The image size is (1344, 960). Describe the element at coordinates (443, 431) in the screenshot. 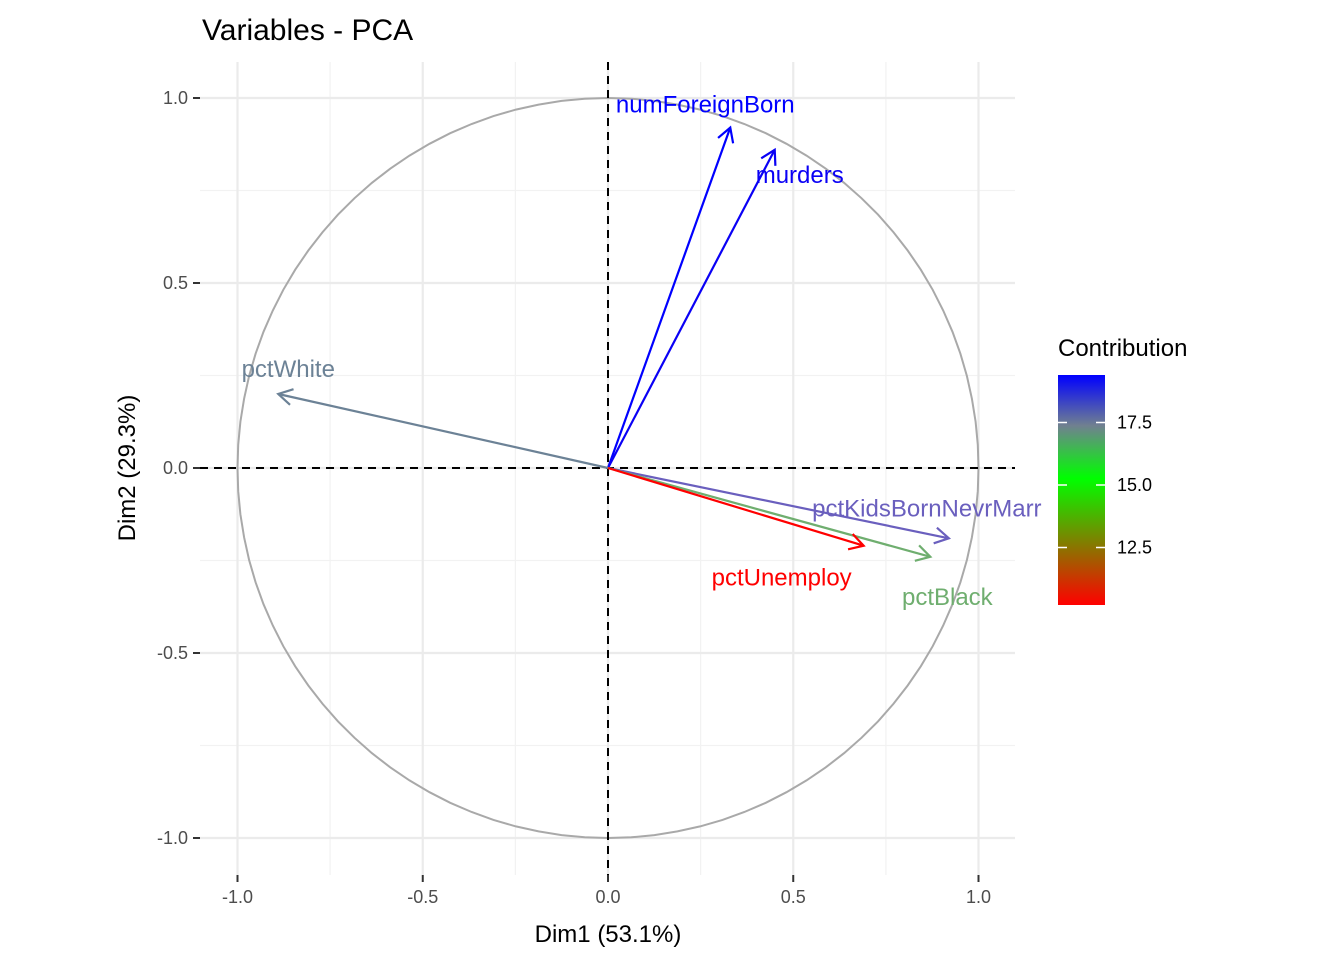

I see `arrow-pctWhite` at that location.